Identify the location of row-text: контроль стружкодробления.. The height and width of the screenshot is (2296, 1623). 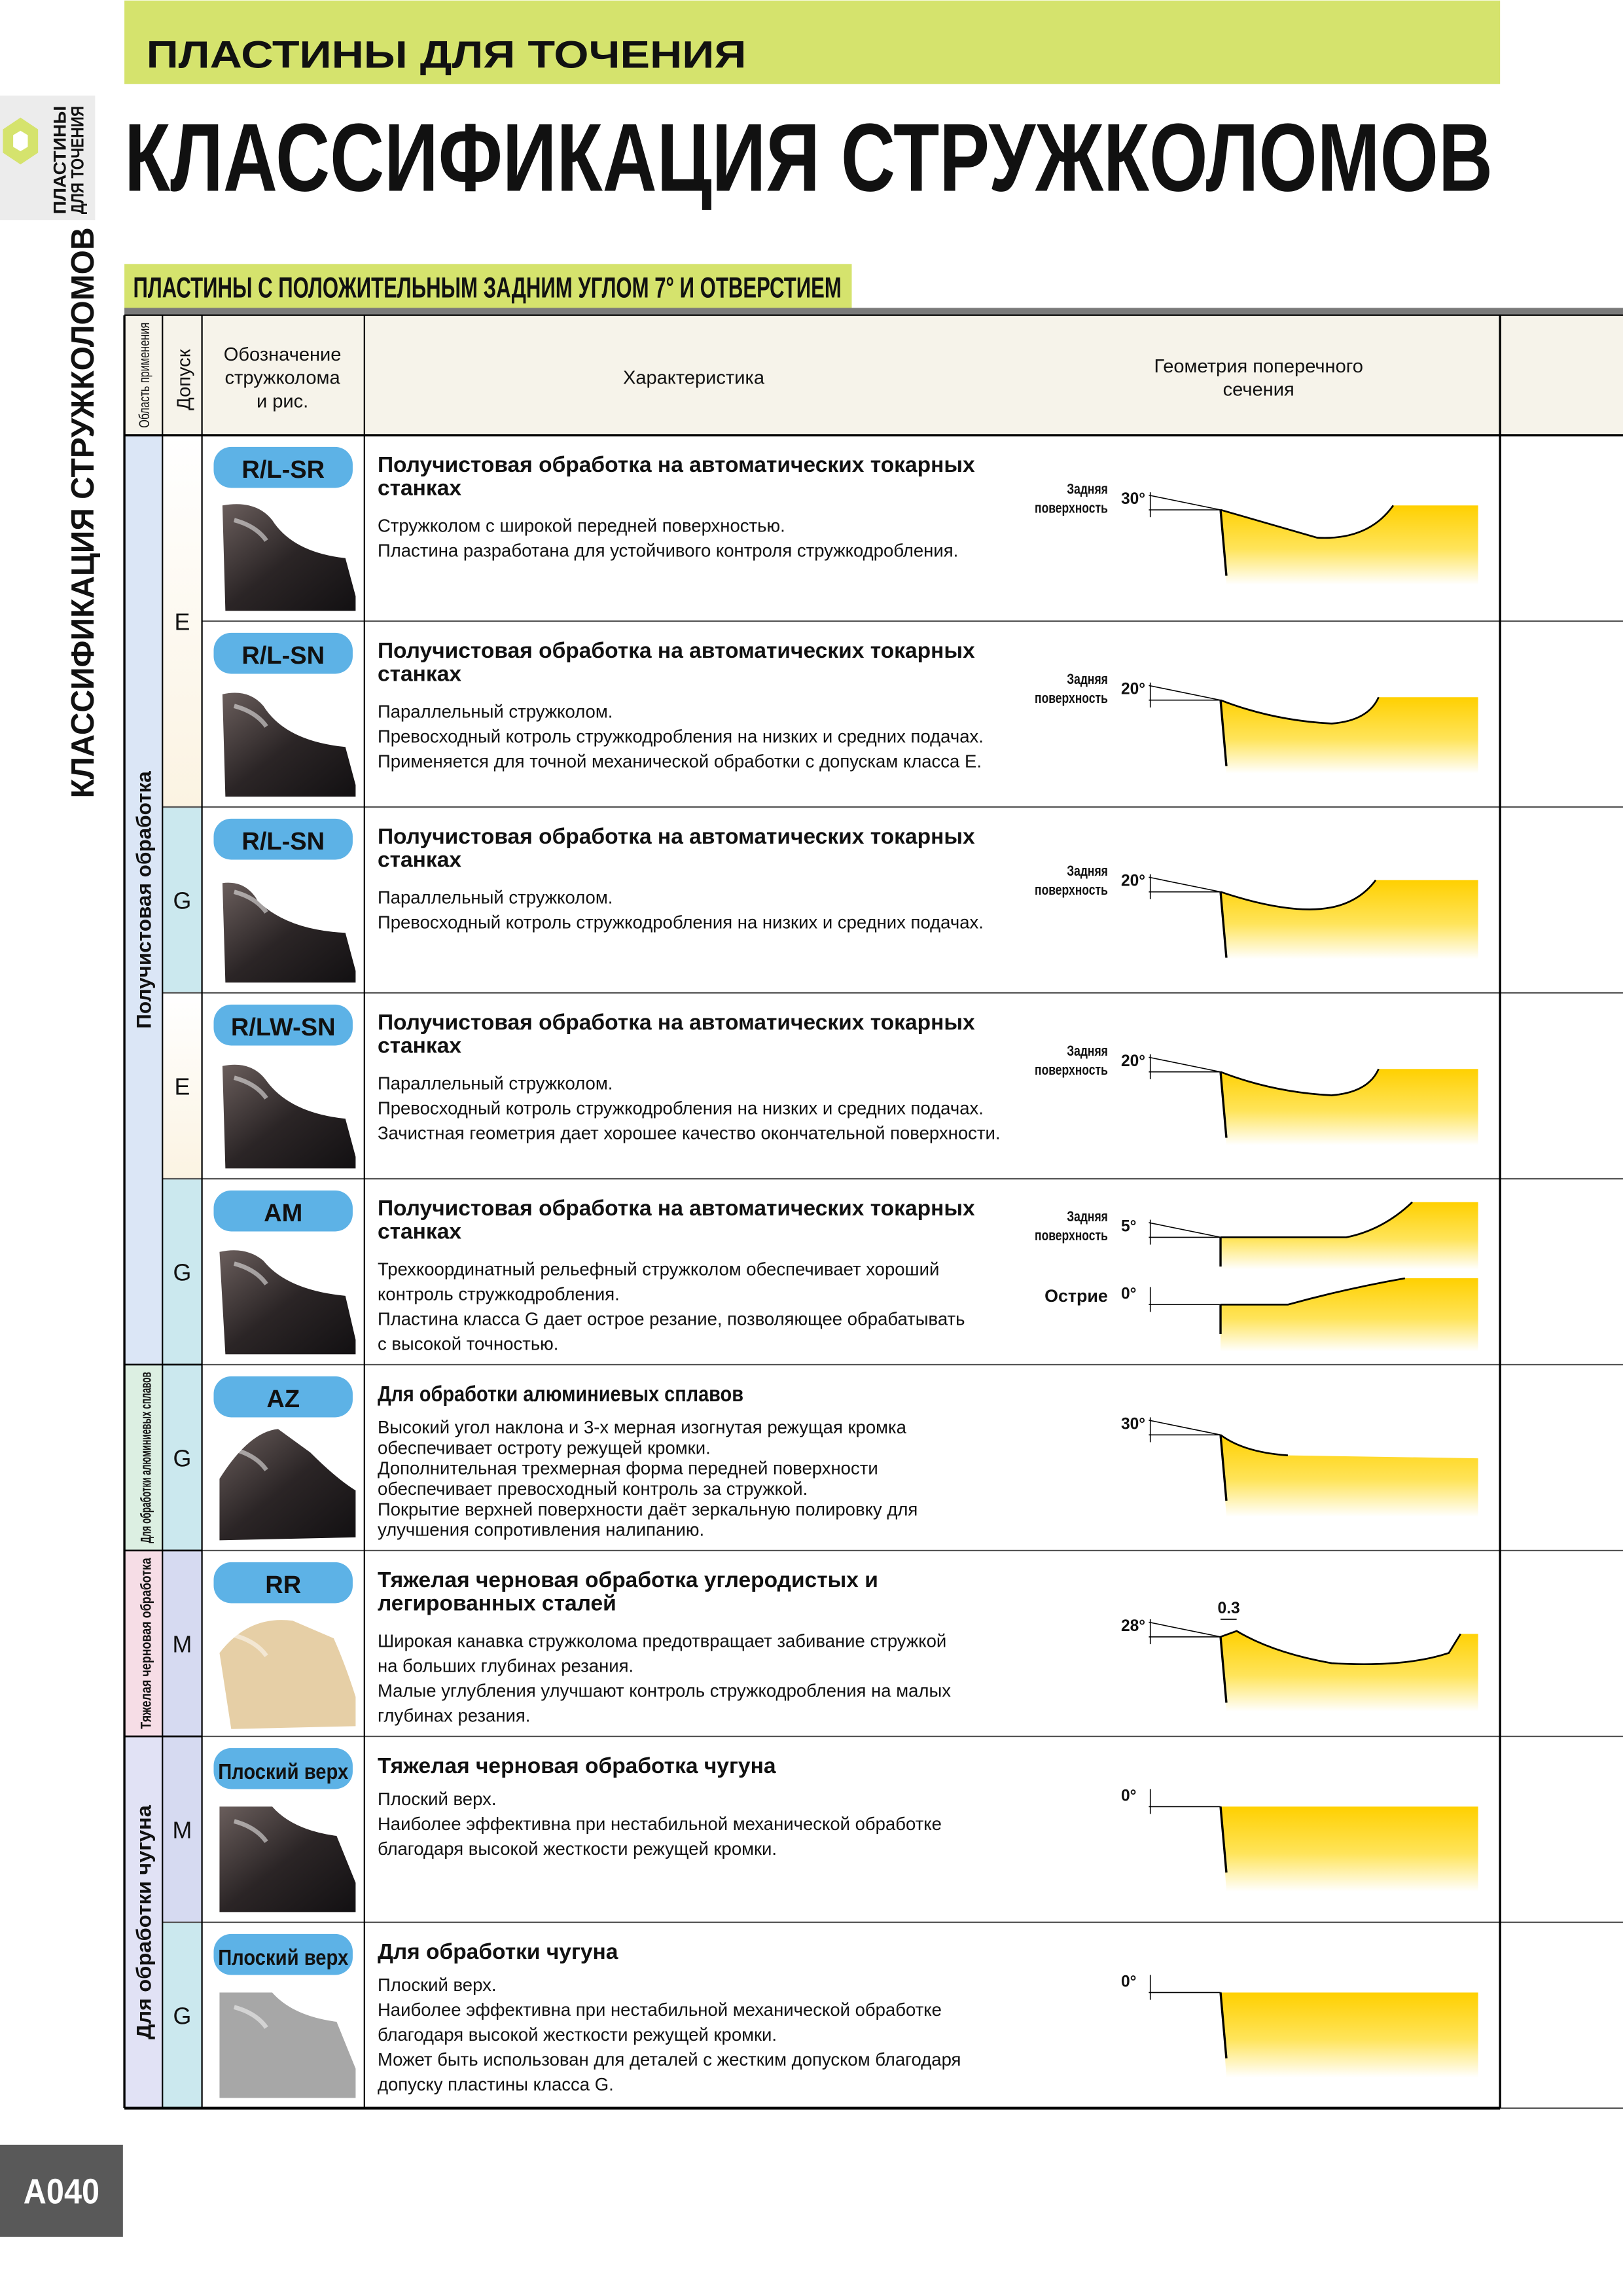
(499, 1294).